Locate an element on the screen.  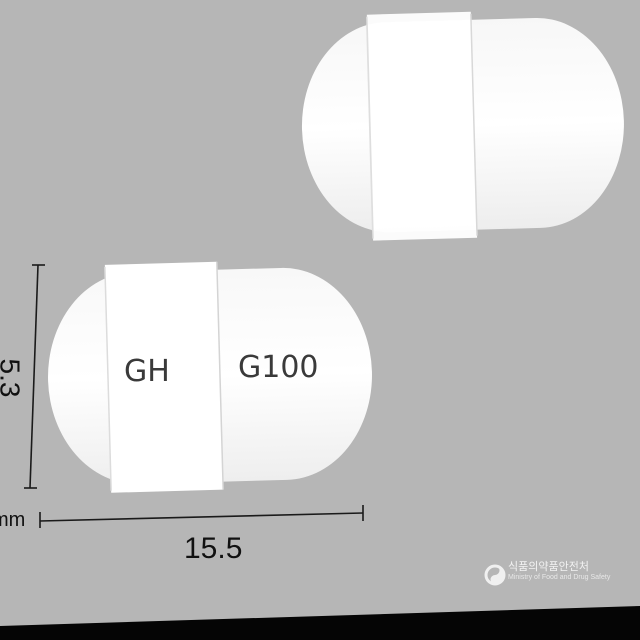
agency-name-korean: 식품의약품안전처 is located at coordinates (548, 566).